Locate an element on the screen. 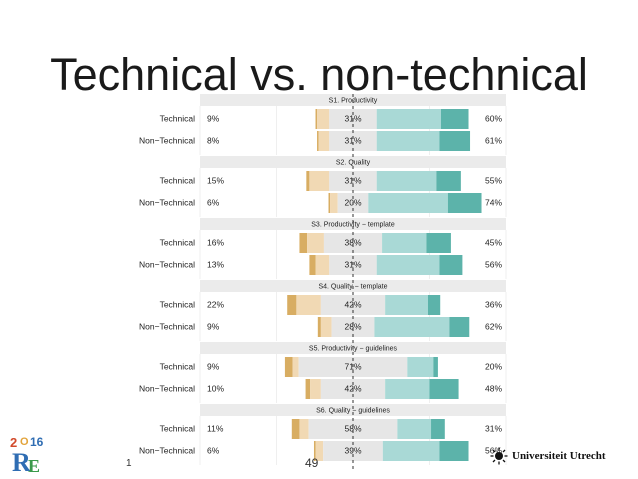 The width and height of the screenshot is (638, 479). left-percent-label: 11% is located at coordinates (215, 428).